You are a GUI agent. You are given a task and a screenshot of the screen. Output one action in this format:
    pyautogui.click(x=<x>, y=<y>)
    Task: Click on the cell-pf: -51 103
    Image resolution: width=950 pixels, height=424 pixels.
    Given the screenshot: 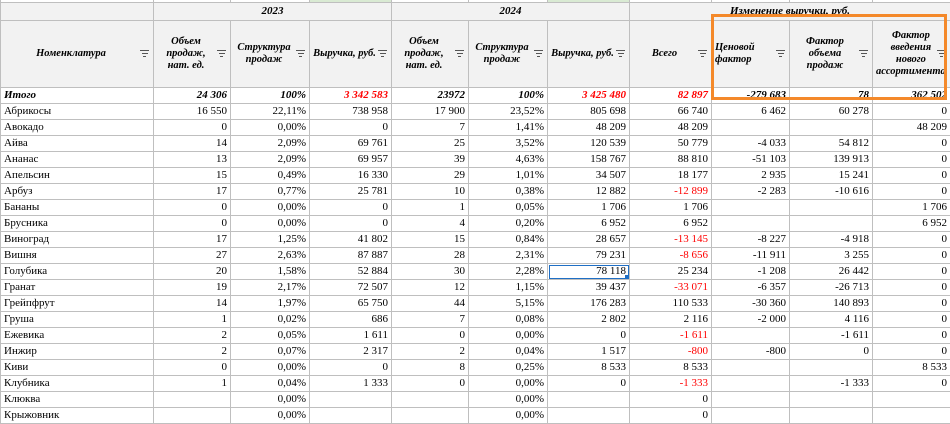 What is the action you would take?
    pyautogui.click(x=751, y=160)
    